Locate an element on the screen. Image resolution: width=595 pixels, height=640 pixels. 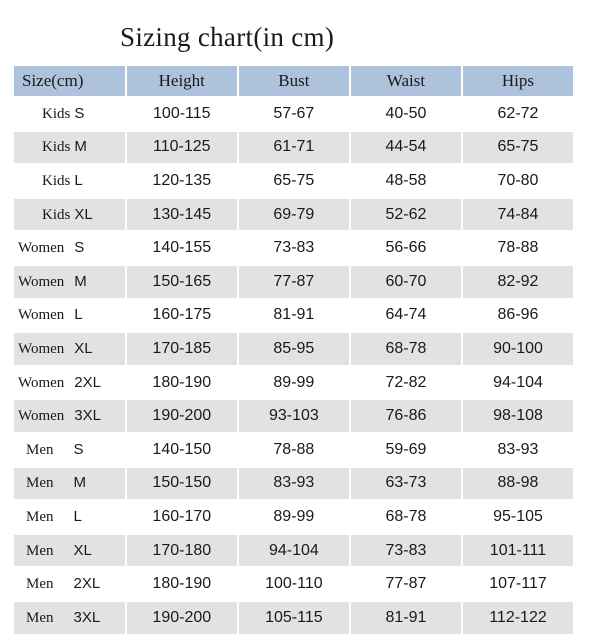
bust-cell: 93-103 is located at coordinates (293, 416).